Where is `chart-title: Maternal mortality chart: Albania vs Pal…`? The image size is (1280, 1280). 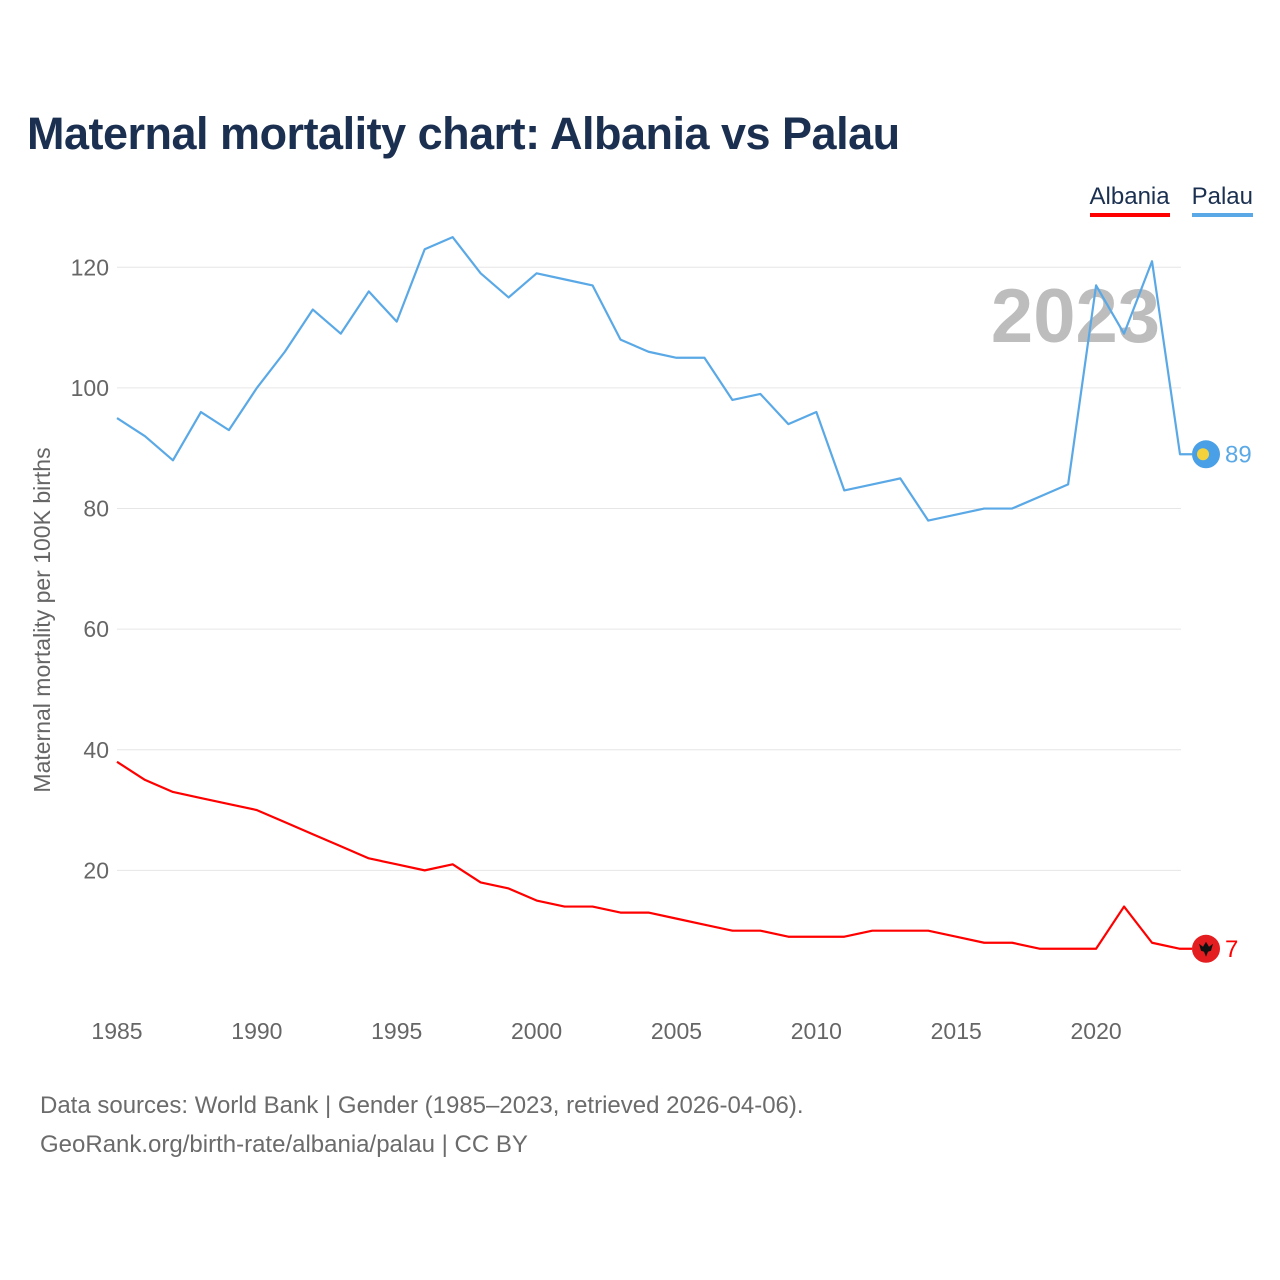
chart-title: Maternal mortality chart: Albania vs Pal… is located at coordinates (463, 133).